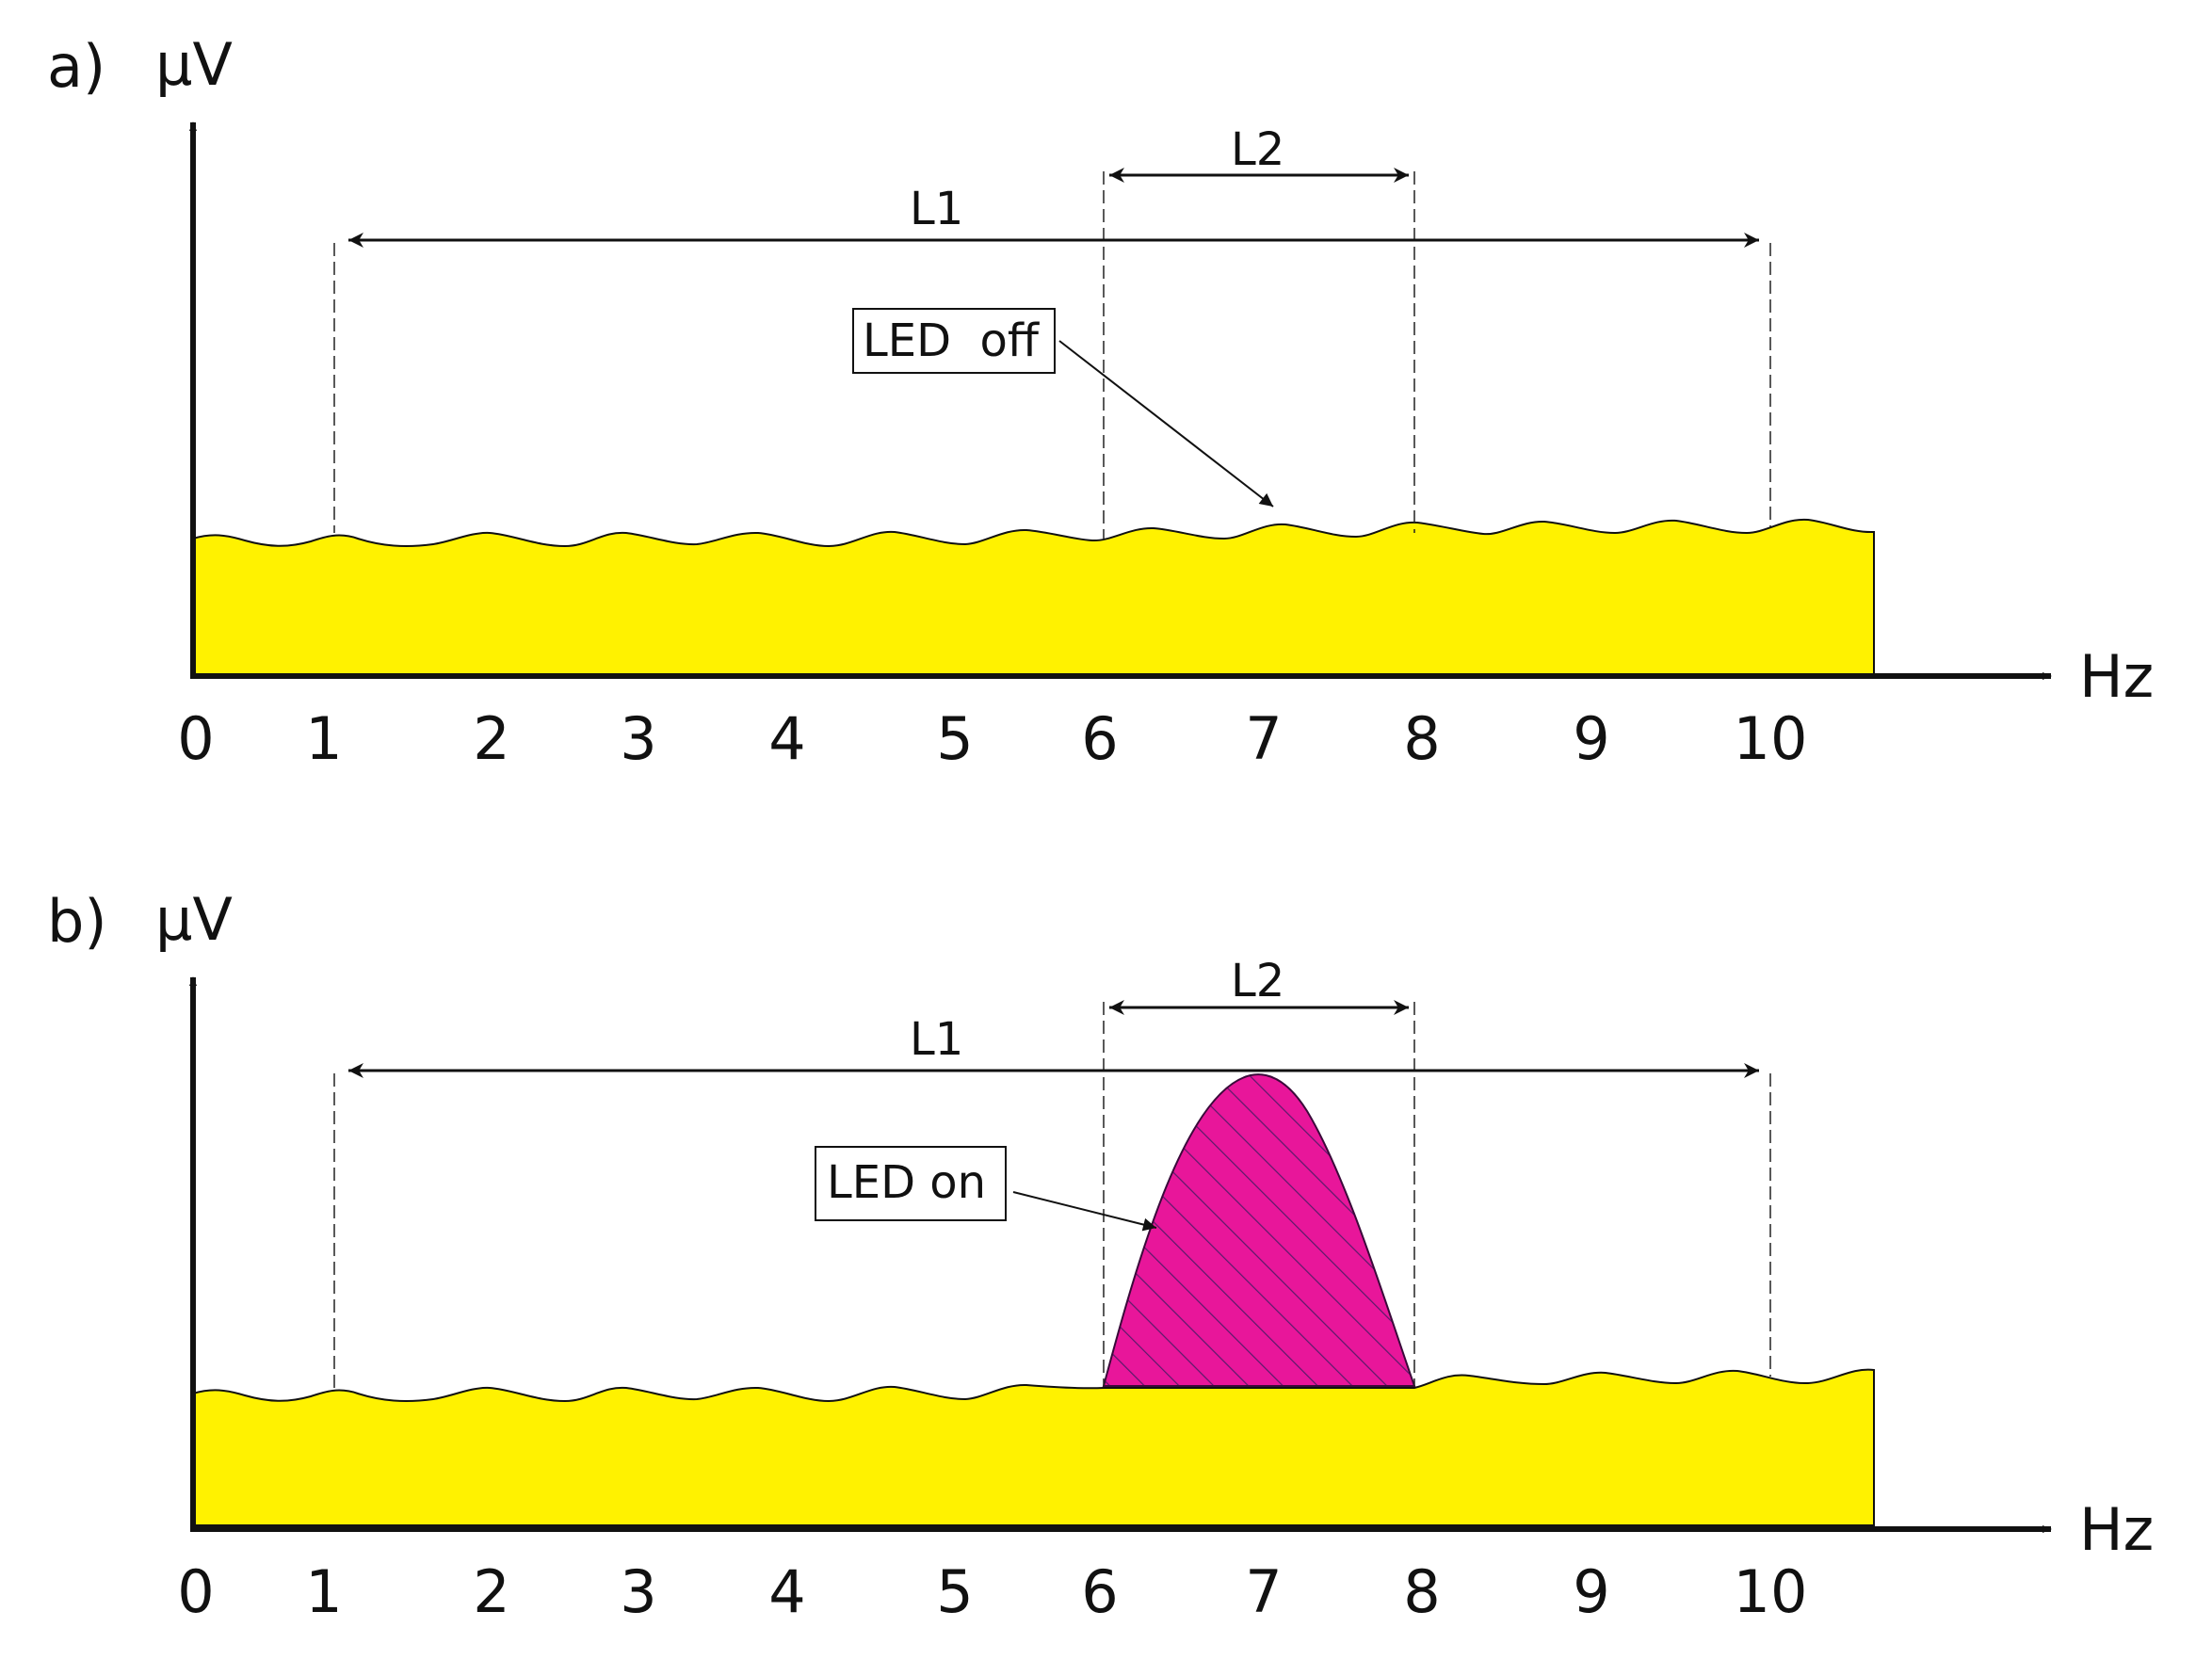 The height and width of the screenshot is (1676, 2212). I want to click on panel-b-callout-box, so click(911, 1183).